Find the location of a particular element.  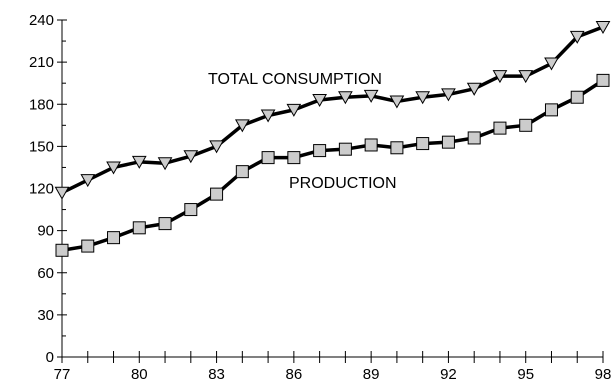

series-label-production: PRODUCTION is located at coordinates (343, 183).